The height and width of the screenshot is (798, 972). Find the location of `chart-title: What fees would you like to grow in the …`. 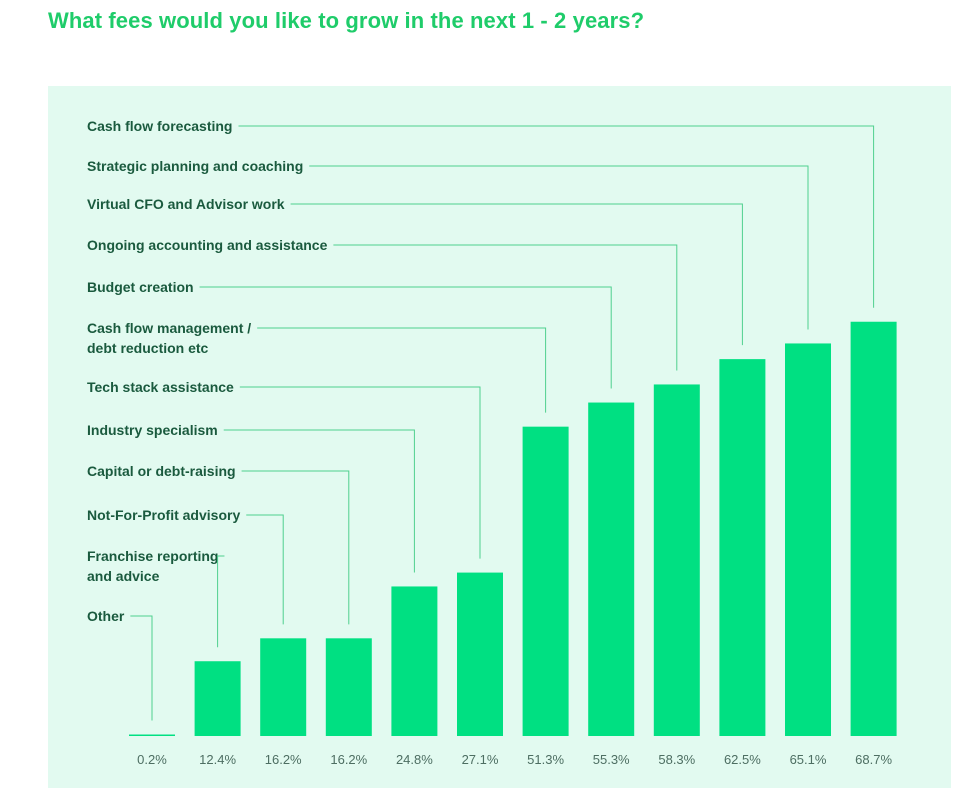

chart-title: What fees would you like to grow in the … is located at coordinates (346, 20).